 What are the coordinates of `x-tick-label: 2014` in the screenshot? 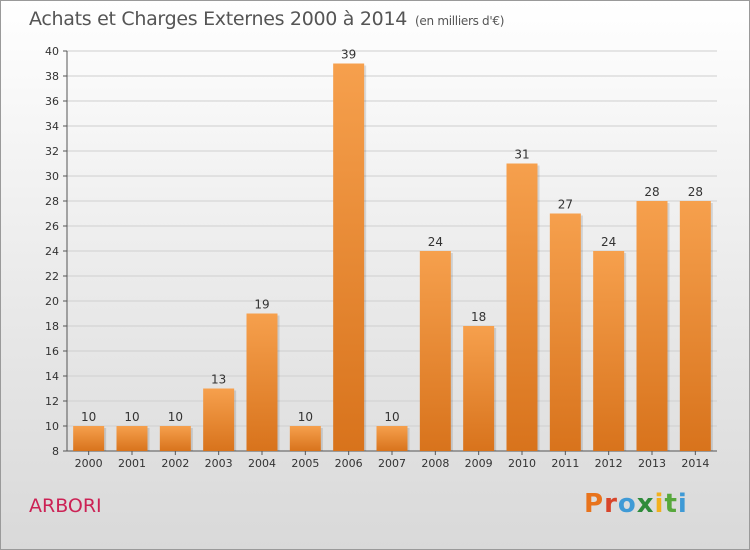 It's located at (695, 463).